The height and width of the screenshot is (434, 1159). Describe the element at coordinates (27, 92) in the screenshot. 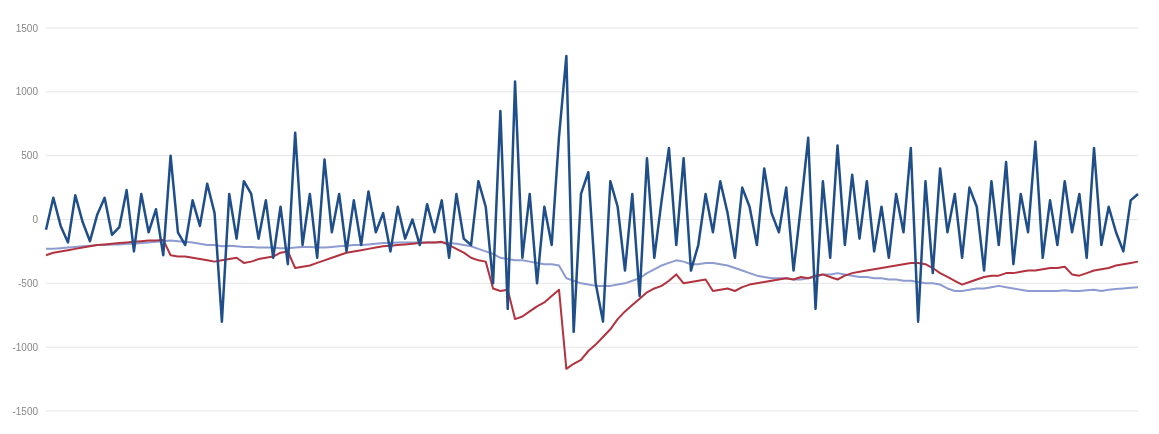

I see `y-tick-label: 1000` at that location.